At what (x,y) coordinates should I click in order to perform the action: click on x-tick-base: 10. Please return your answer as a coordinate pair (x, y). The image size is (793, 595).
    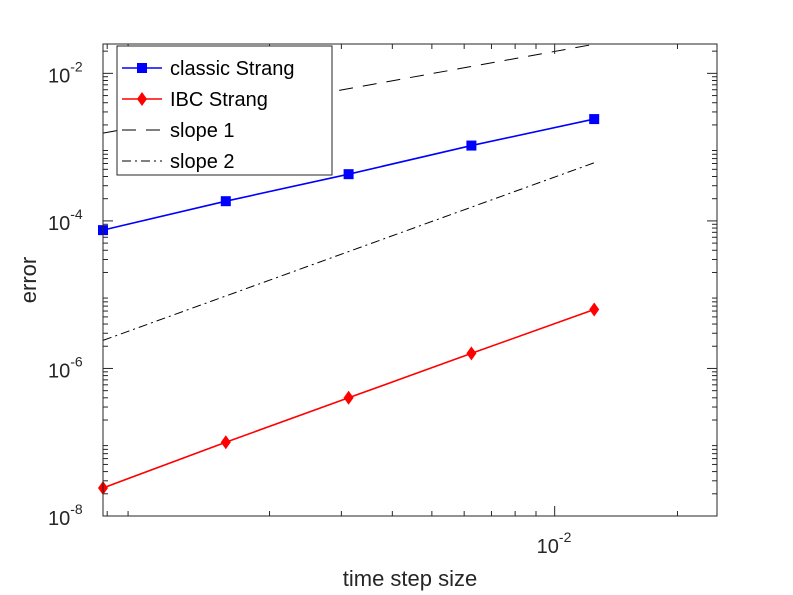
    Looking at the image, I should click on (548, 547).